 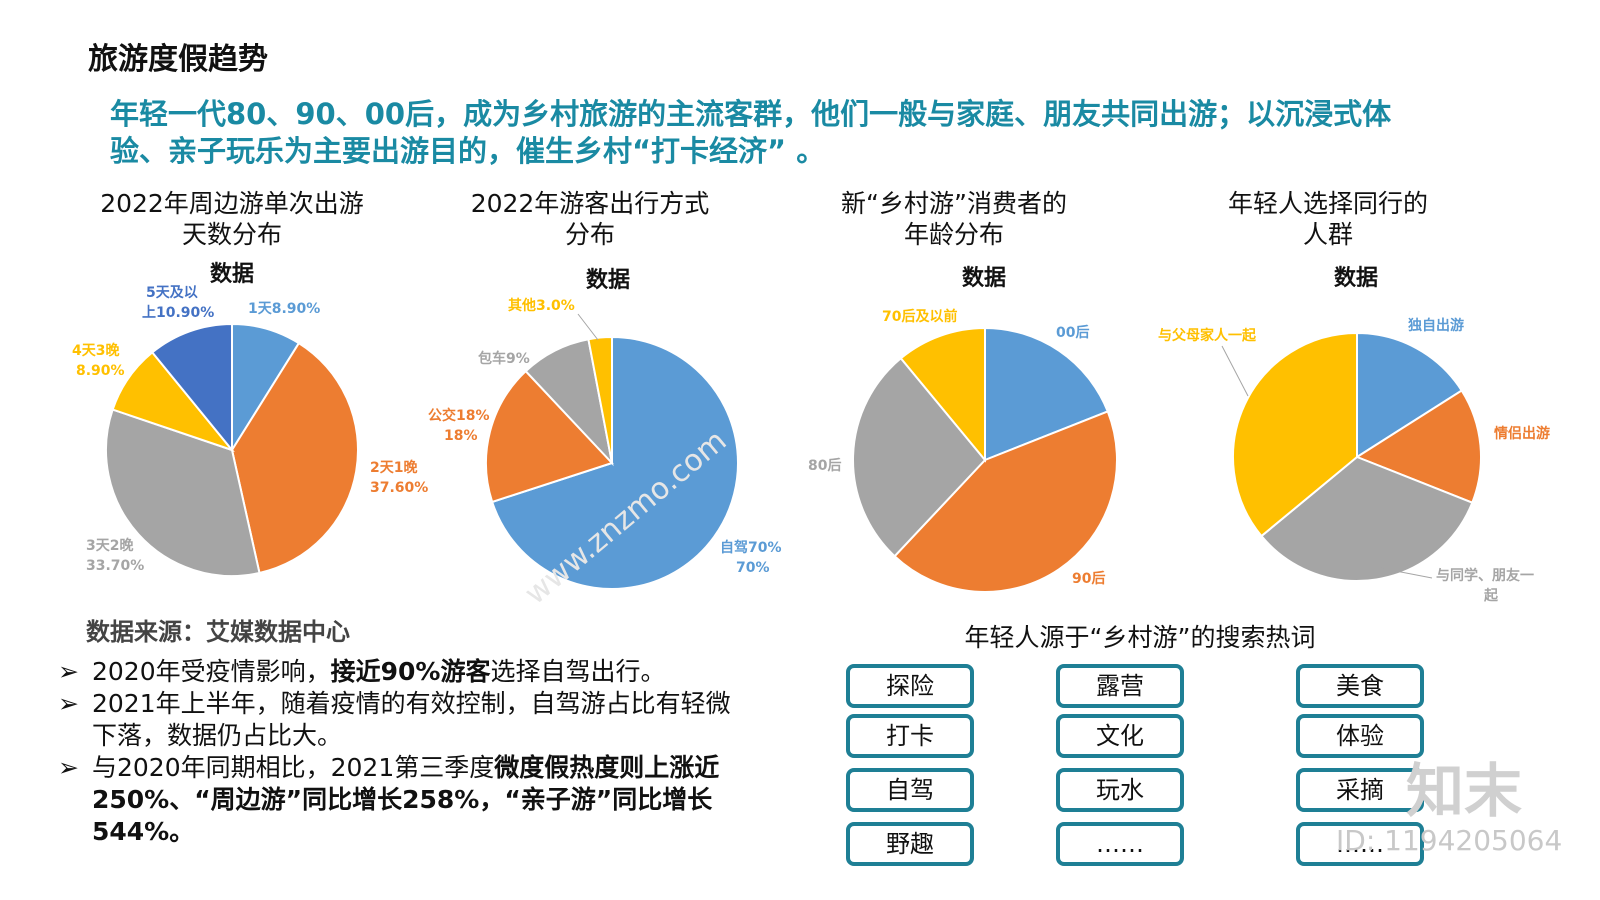 What do you see at coordinates (231, 234) in the screenshot?
I see `chart1-title-line2: 天数分布` at bounding box center [231, 234].